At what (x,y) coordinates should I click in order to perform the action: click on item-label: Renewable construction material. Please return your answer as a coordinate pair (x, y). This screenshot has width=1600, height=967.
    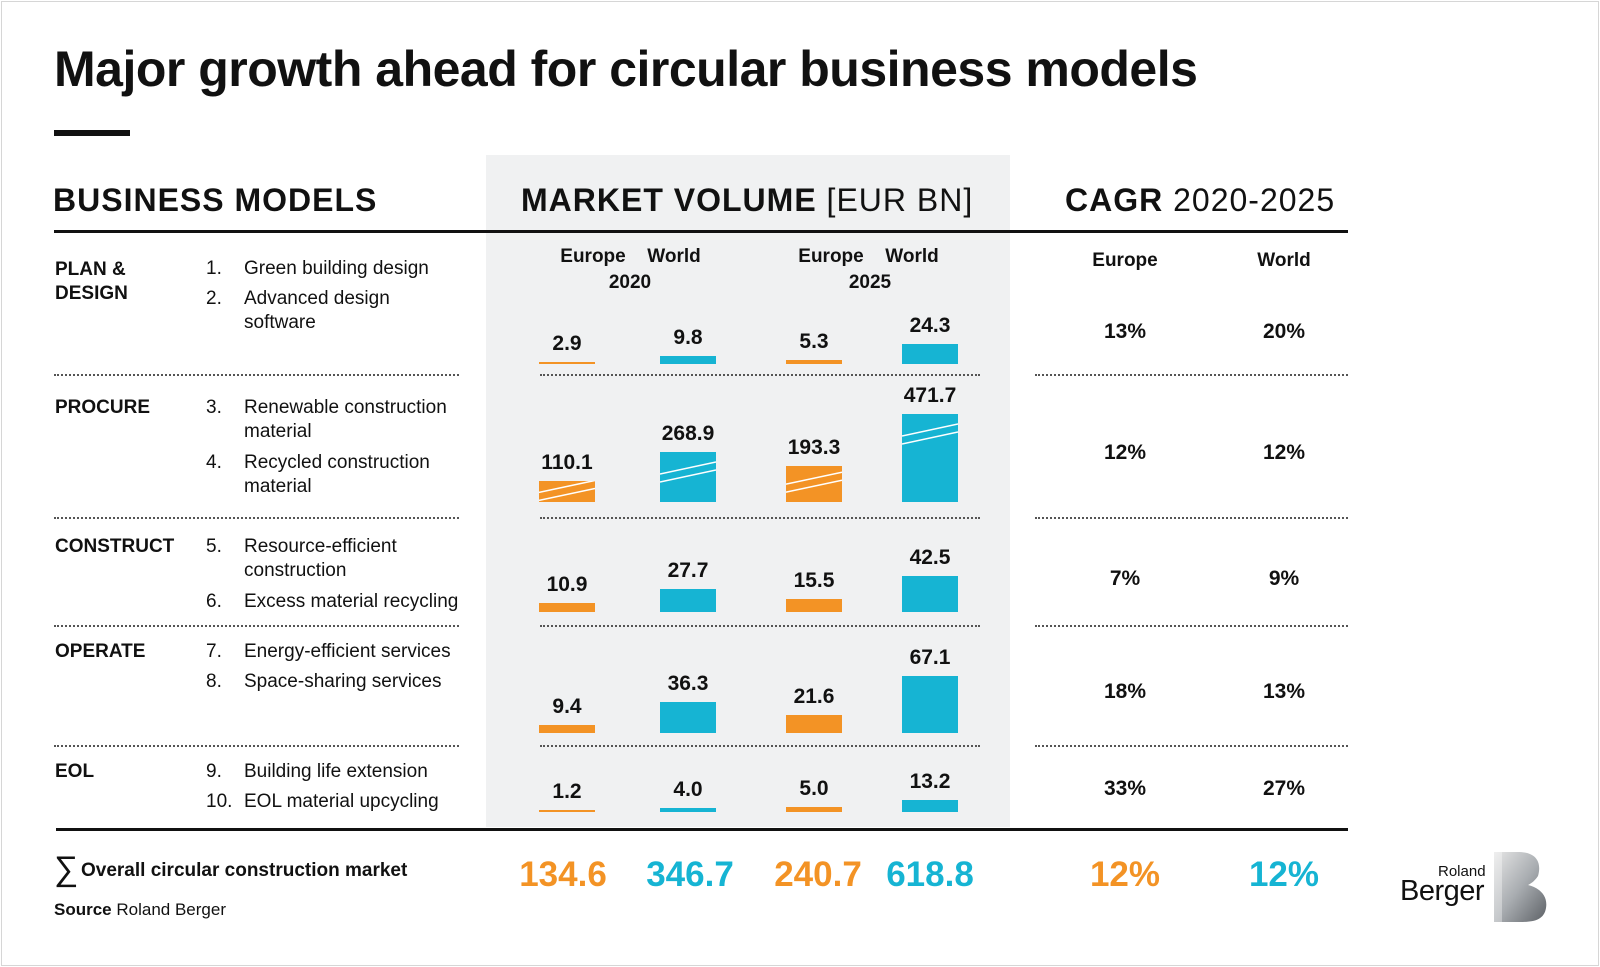
    Looking at the image, I should click on (345, 419).